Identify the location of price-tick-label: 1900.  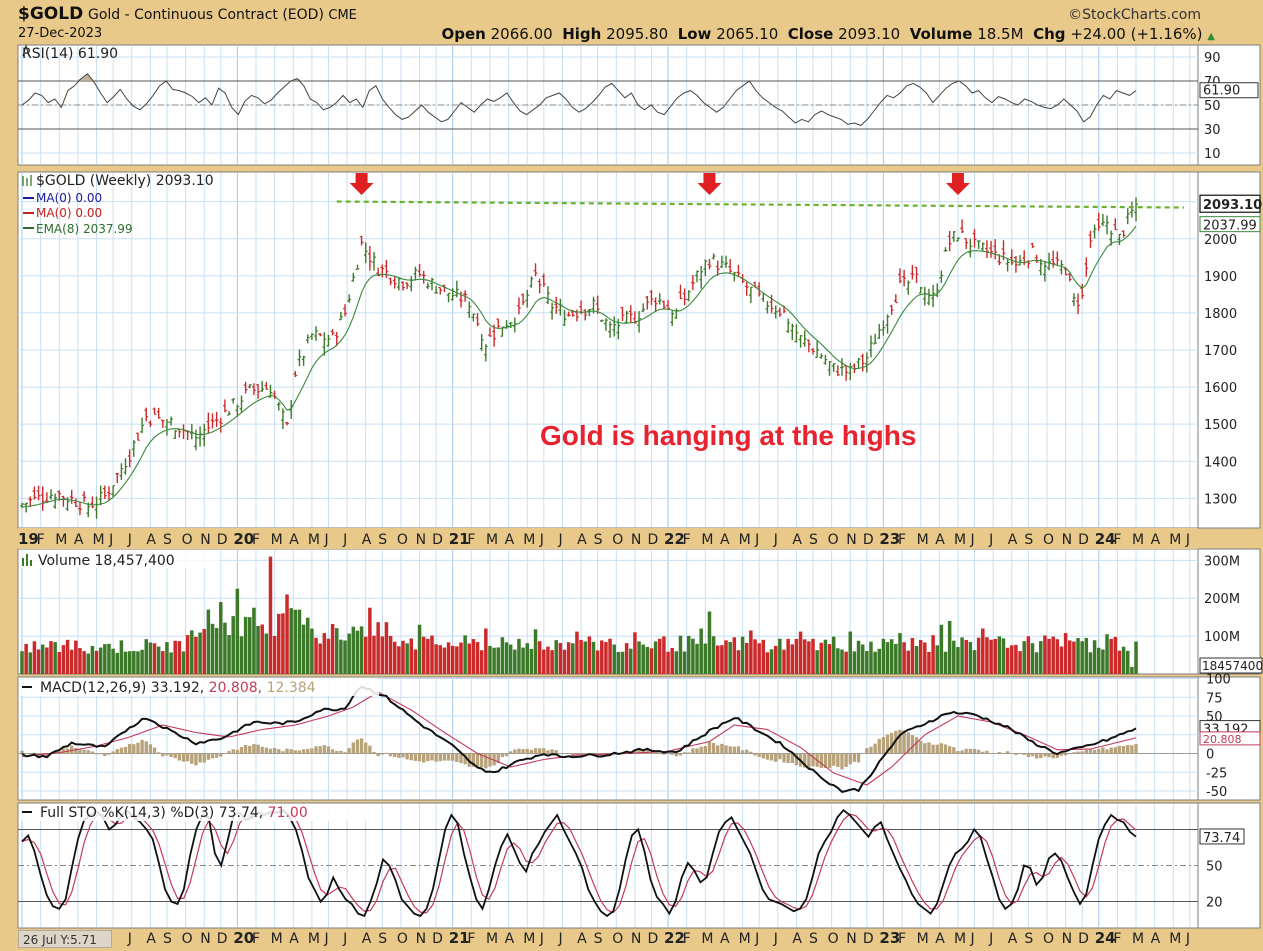
(1220, 277).